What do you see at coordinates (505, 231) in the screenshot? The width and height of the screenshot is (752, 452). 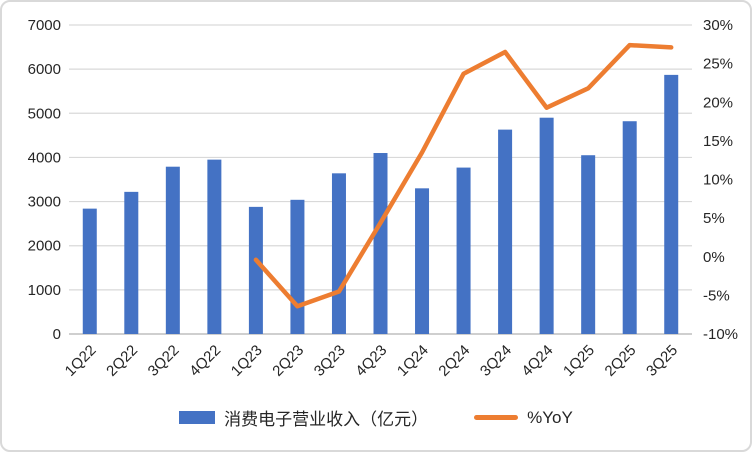 I see `bar-3Q24` at bounding box center [505, 231].